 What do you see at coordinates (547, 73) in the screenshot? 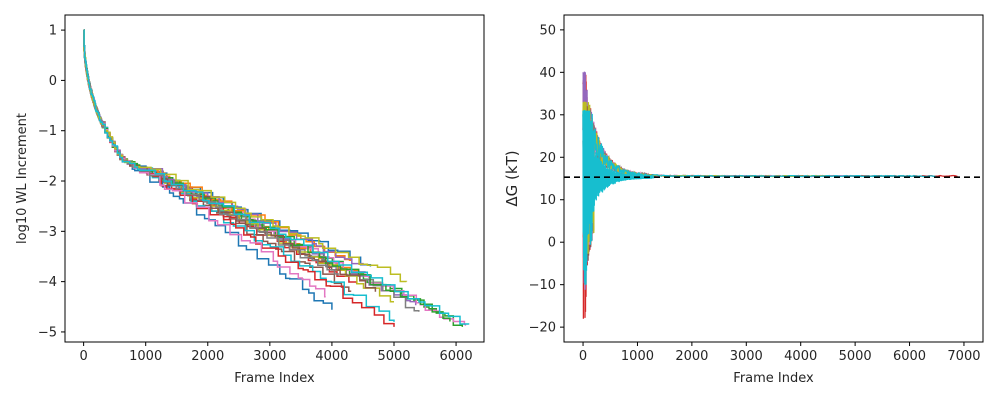
I see `y-tick-label: 40` at bounding box center [547, 73].